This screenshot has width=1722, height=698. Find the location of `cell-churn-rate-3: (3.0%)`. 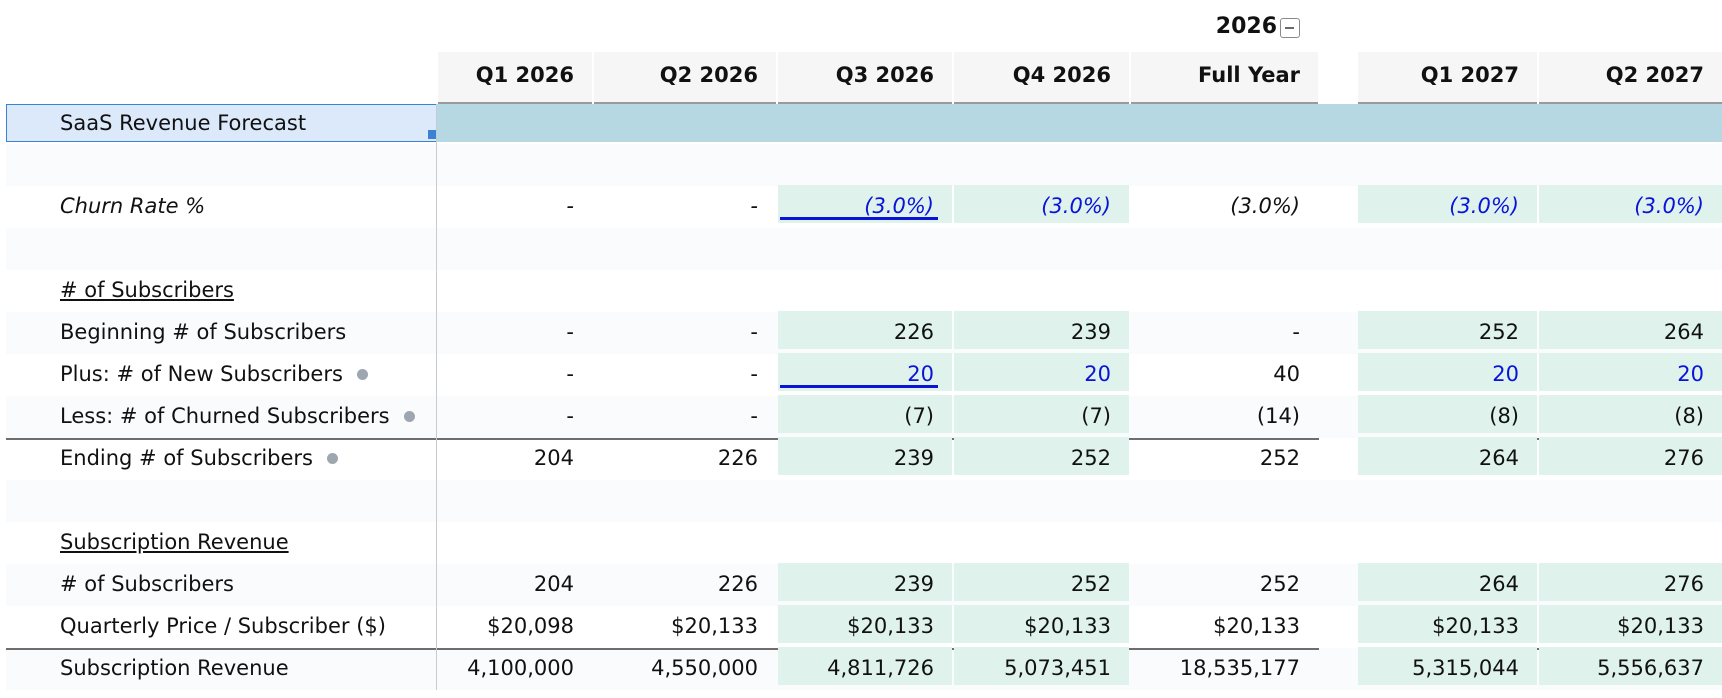

cell-churn-rate-3: (3.0%) is located at coordinates (1076, 206).